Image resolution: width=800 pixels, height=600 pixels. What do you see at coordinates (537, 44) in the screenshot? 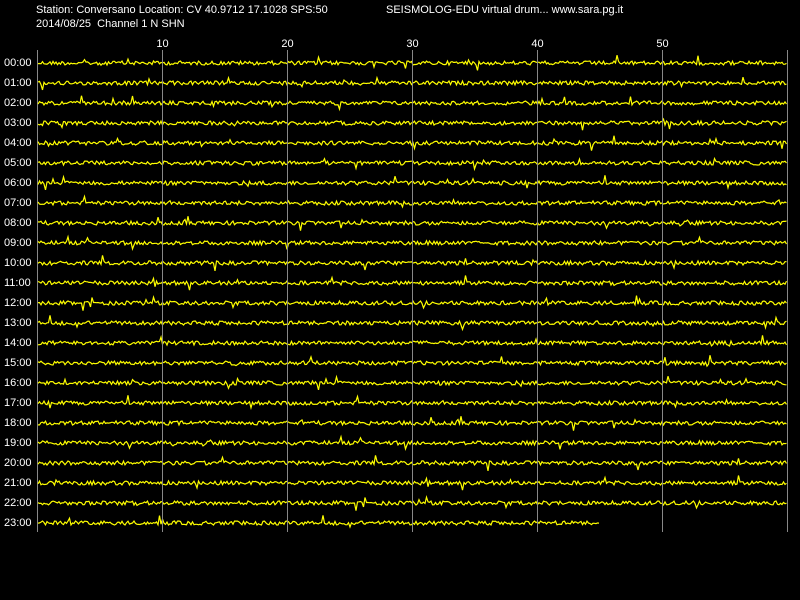
I see `minute-tick-label: 40` at bounding box center [537, 44].